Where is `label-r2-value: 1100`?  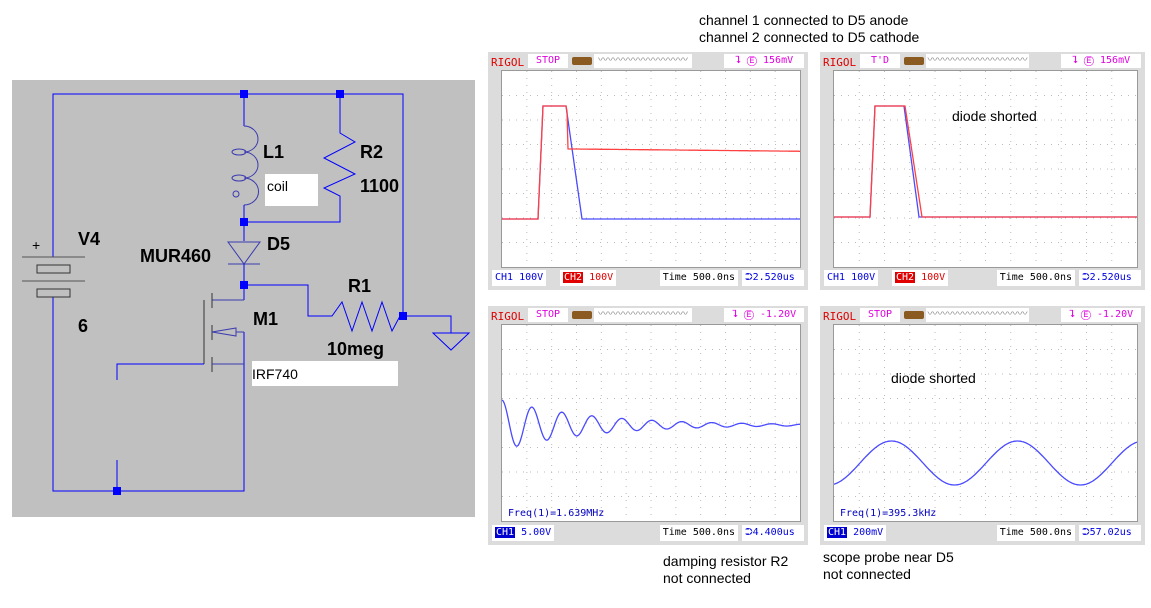 label-r2-value: 1100 is located at coordinates (379, 186).